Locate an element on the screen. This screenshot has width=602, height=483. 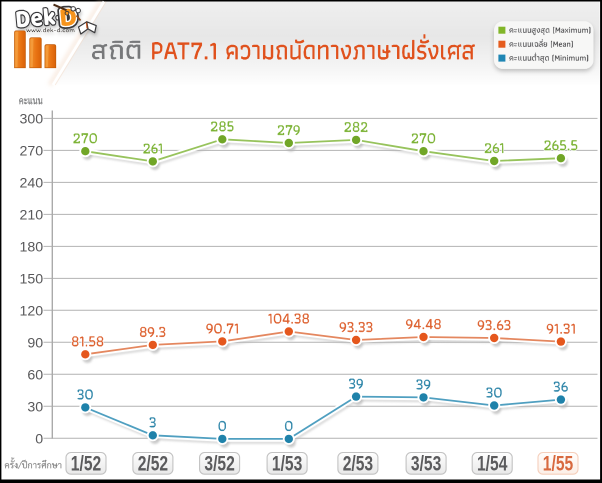
svg-text: 300 is located at coordinates (32, 119).